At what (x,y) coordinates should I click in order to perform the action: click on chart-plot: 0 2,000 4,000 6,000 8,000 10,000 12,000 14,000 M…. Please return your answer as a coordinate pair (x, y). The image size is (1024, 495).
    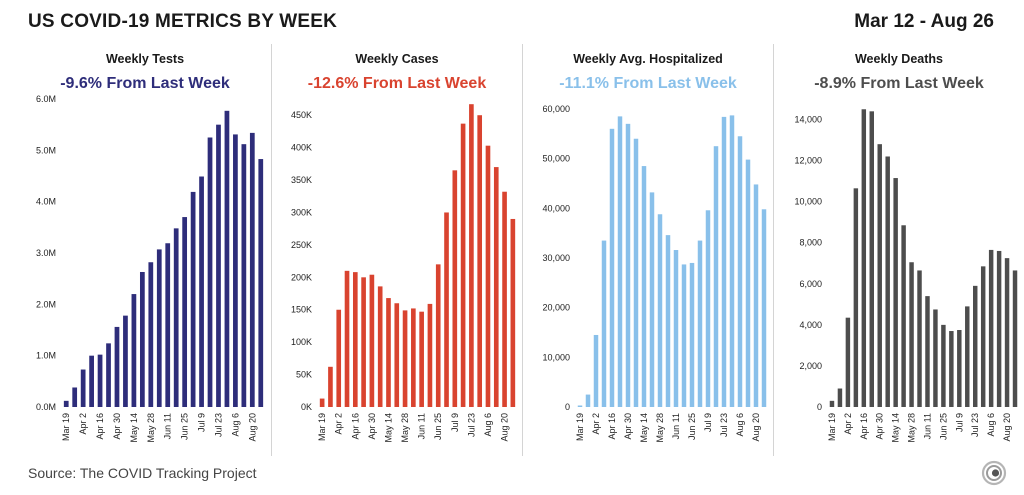
    Looking at the image, I should click on (906, 276).